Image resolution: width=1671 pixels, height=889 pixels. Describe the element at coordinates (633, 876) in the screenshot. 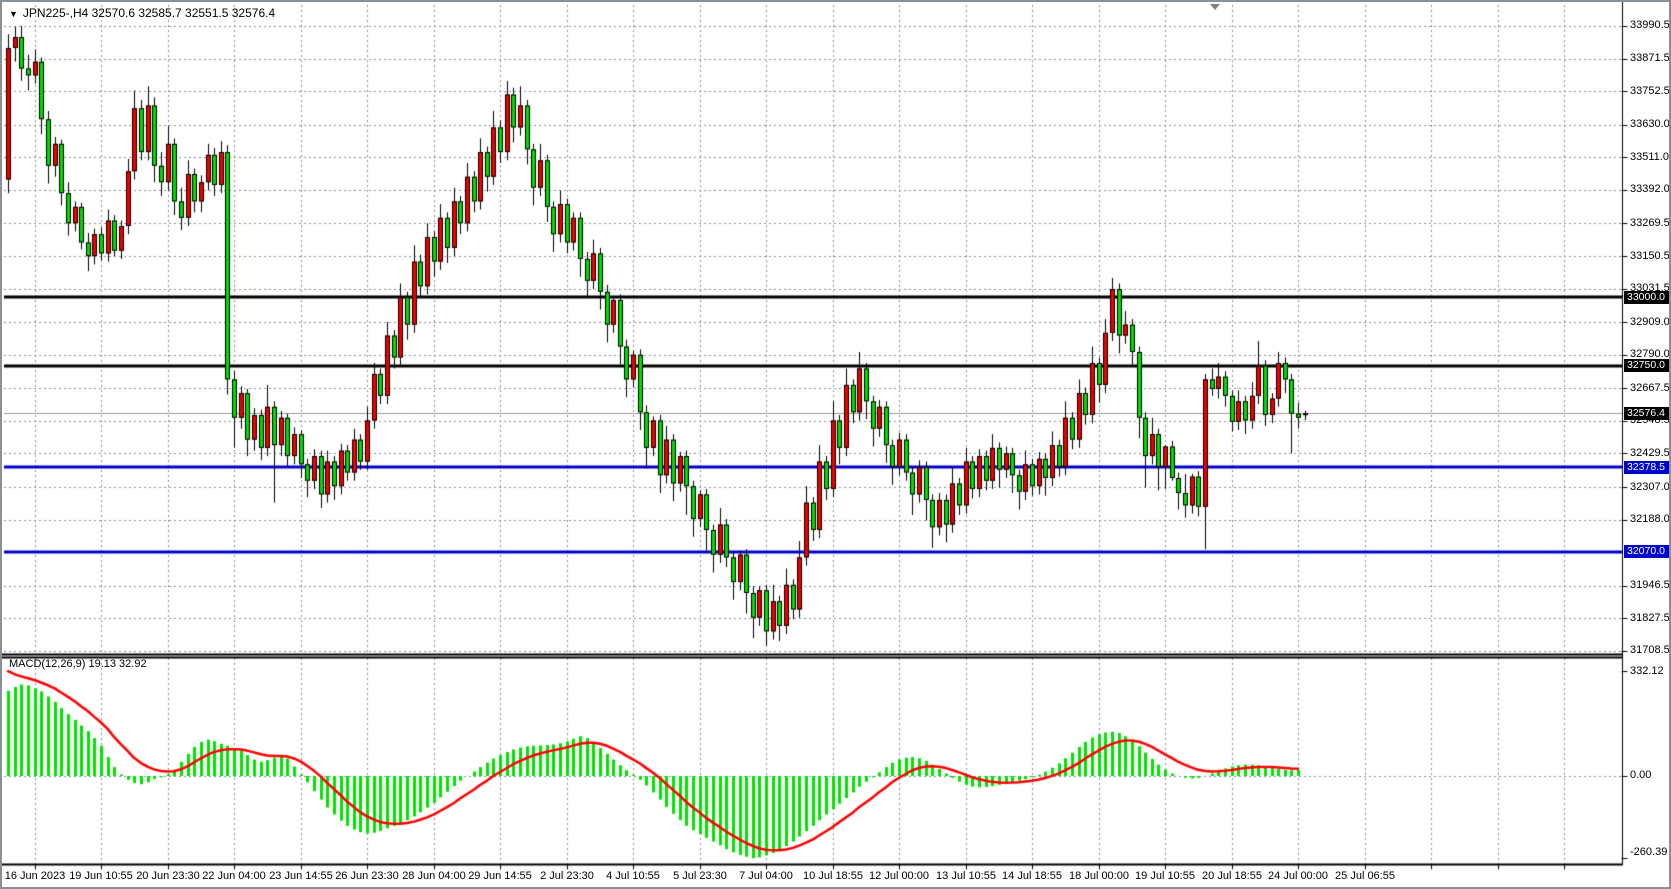

I see `time-axis-label: 4 Jul 10:55` at that location.